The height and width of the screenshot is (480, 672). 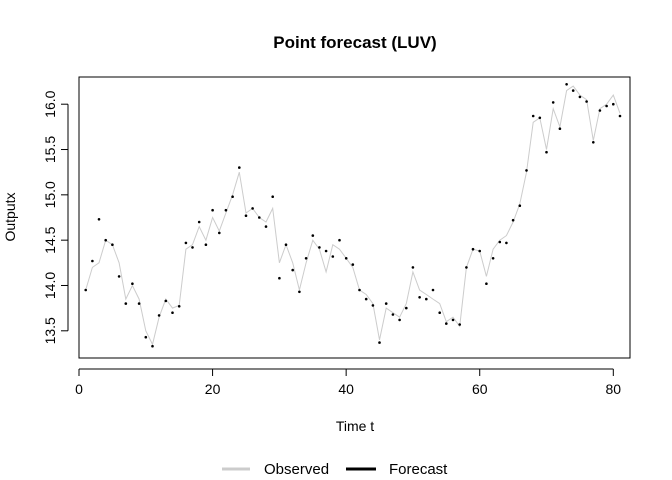 What do you see at coordinates (50, 103) in the screenshot?
I see `y-tick-label: 16.0` at bounding box center [50, 103].